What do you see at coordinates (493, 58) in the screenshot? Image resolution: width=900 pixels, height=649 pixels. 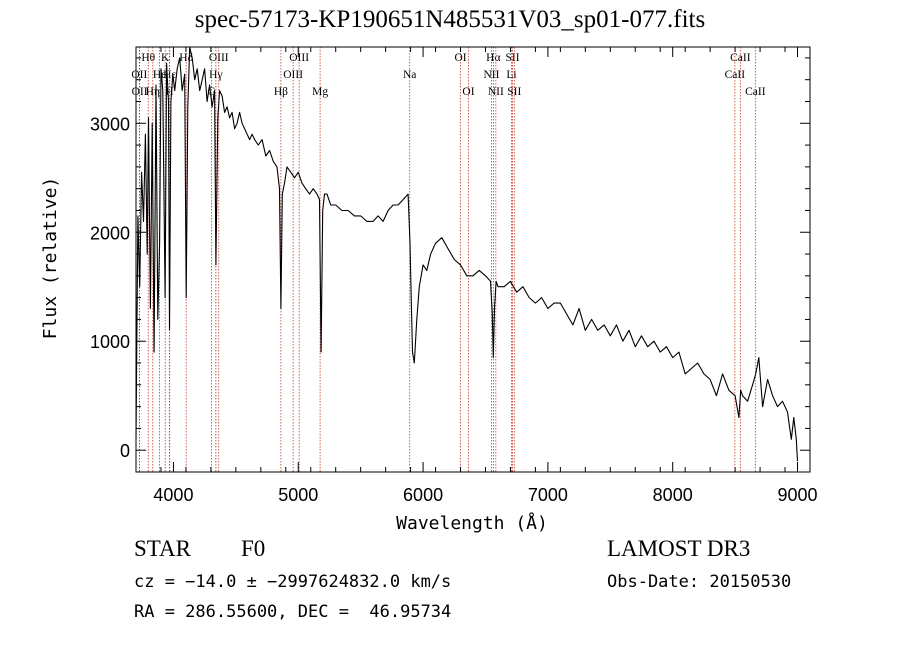 I see `marker-label-6: Hα` at bounding box center [493, 58].